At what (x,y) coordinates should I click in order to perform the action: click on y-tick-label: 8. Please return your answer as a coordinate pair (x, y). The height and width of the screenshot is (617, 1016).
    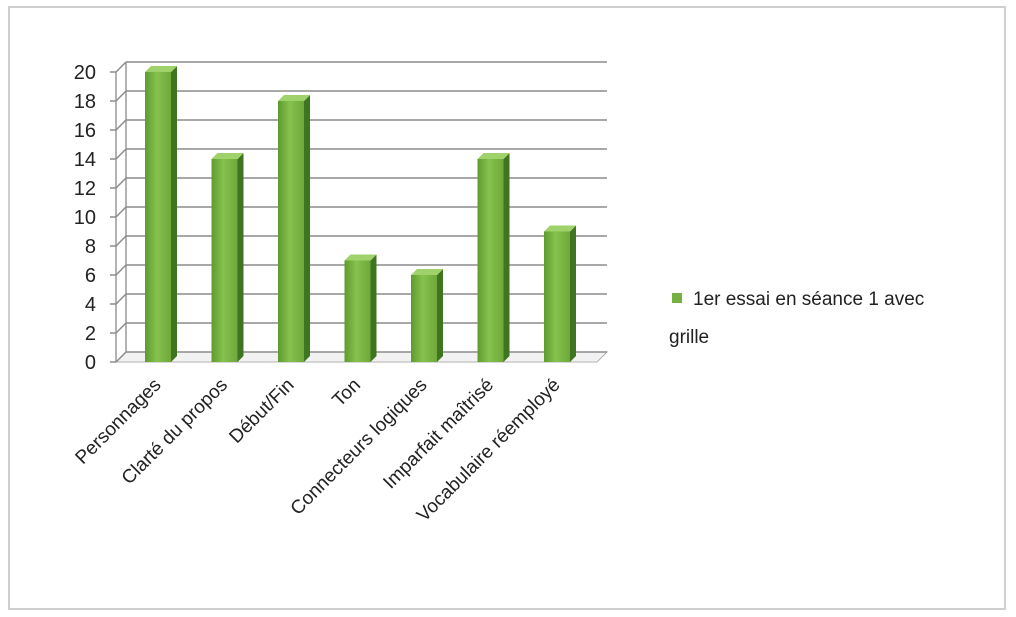
    Looking at the image, I should click on (90, 247).